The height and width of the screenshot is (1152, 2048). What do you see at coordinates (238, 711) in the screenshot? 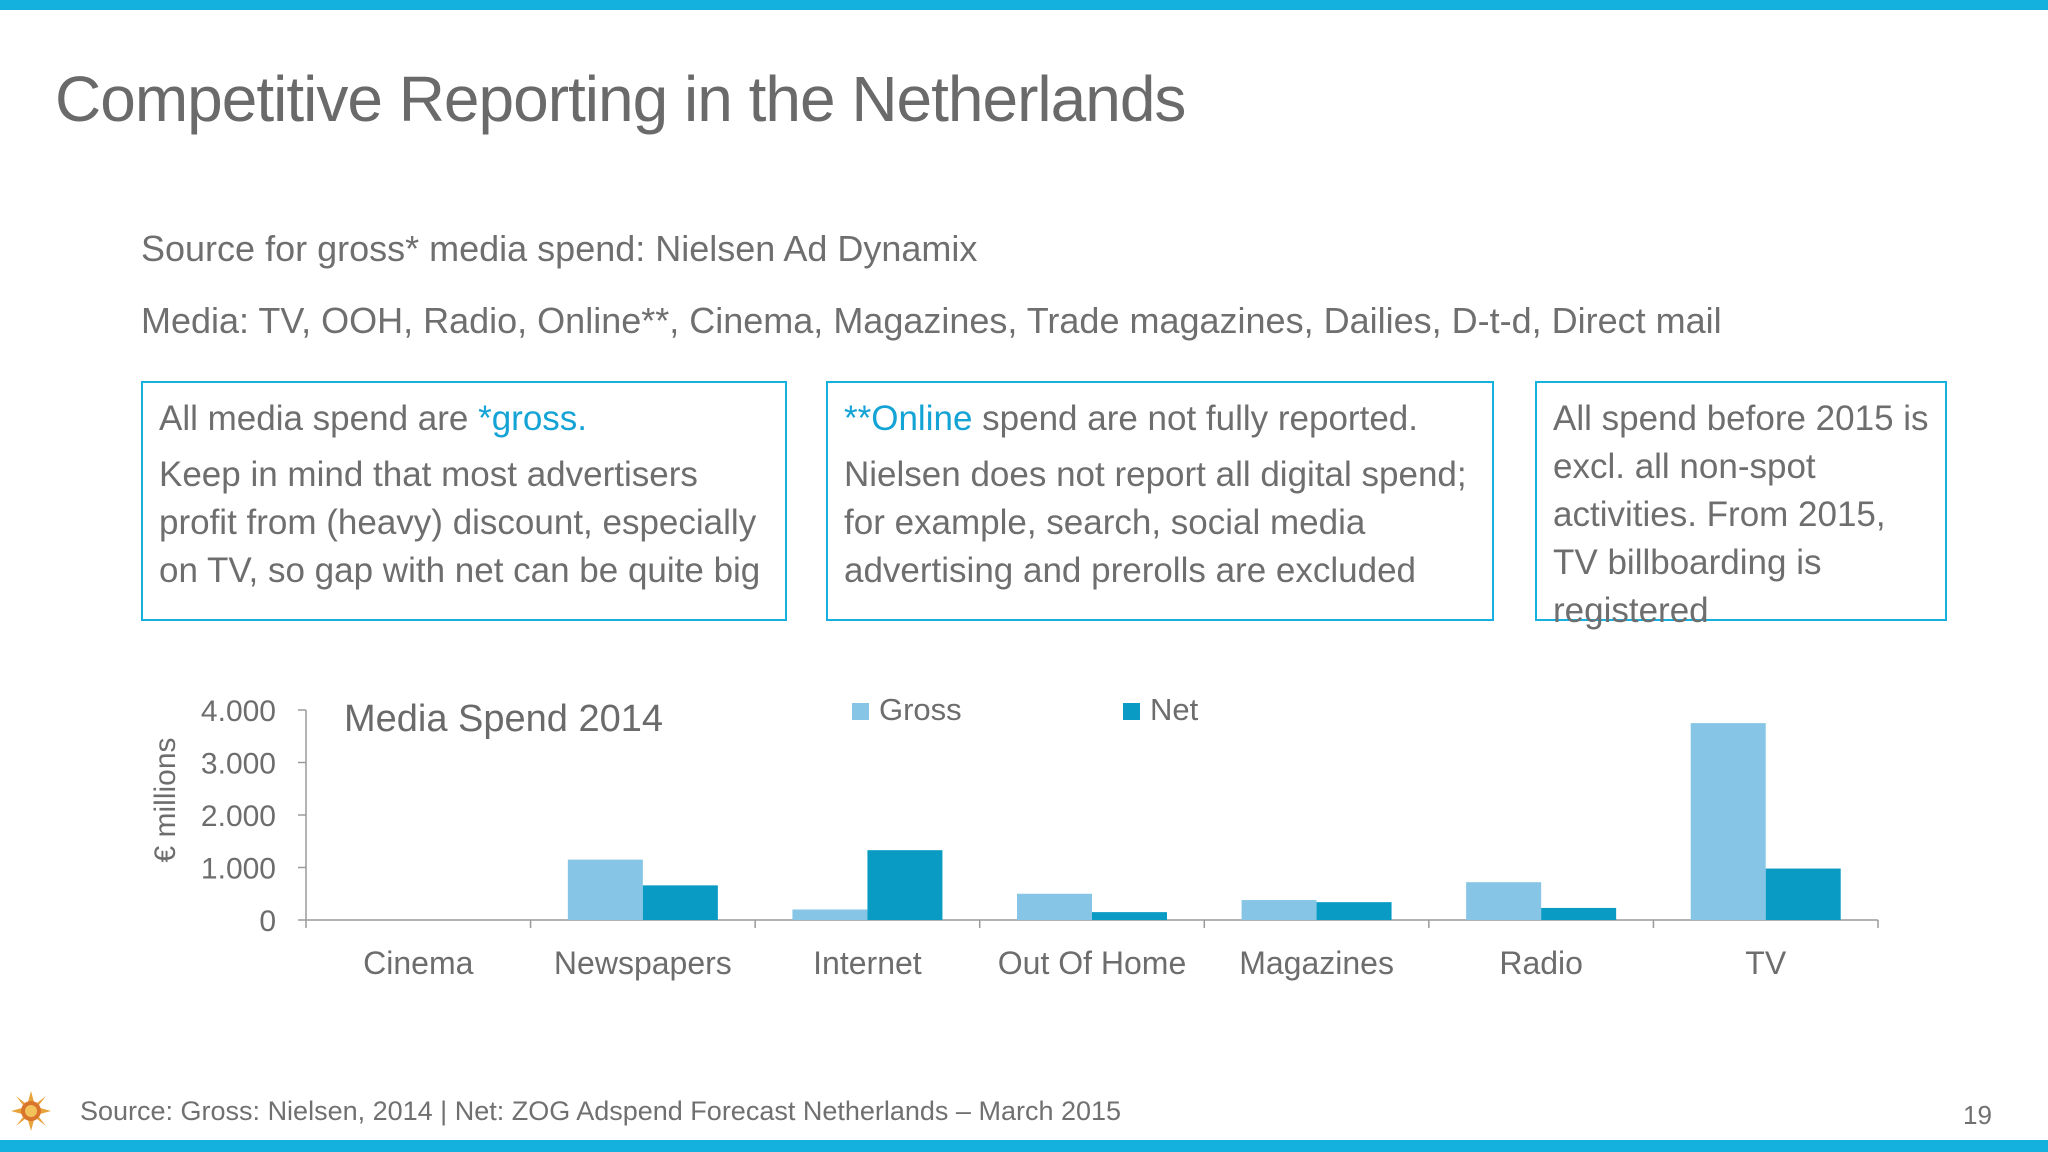
I see `y-tick-label: 4.000` at bounding box center [238, 711].